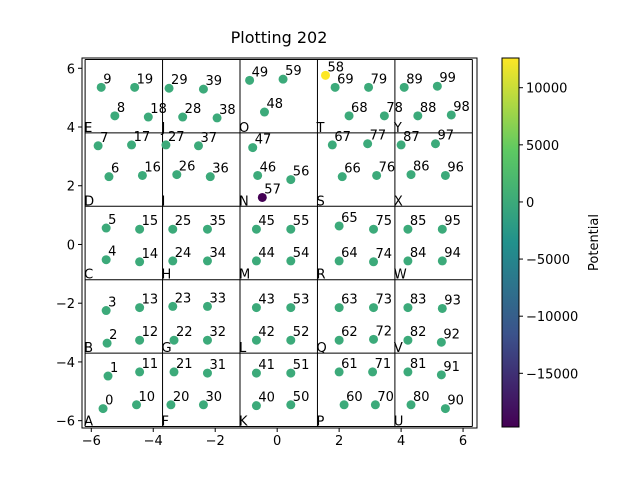  What do you see at coordinates (65, 422) in the screenshot?
I see `y-tick-label: −6` at bounding box center [65, 422].